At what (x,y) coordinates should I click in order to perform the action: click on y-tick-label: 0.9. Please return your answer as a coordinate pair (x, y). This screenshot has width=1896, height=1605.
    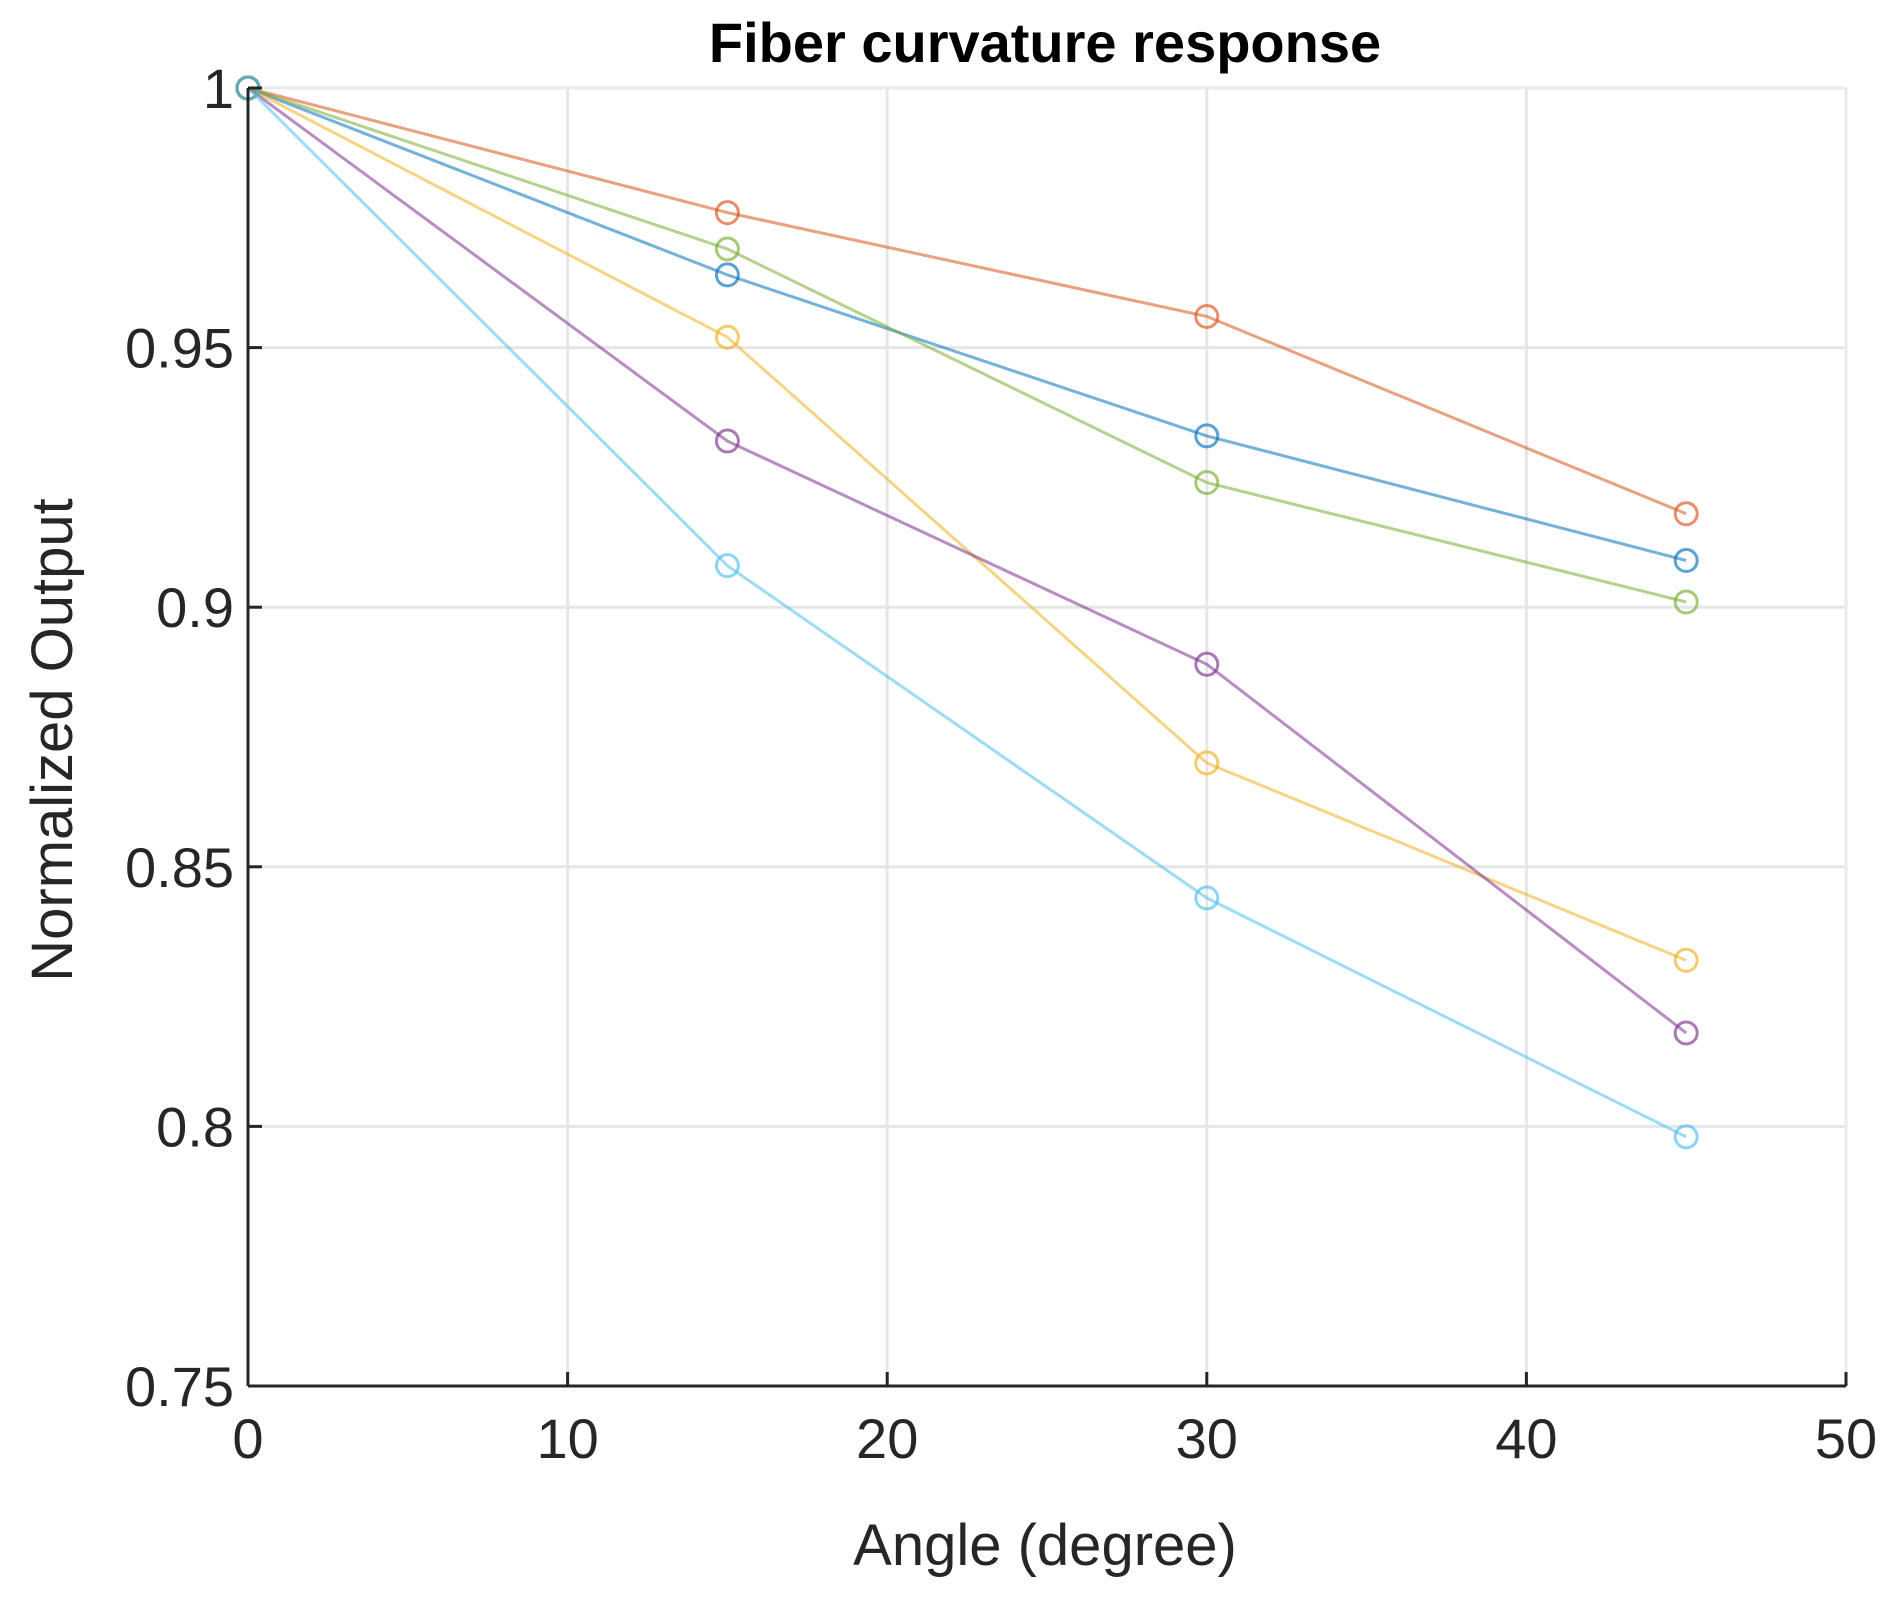
    Looking at the image, I should click on (195, 607).